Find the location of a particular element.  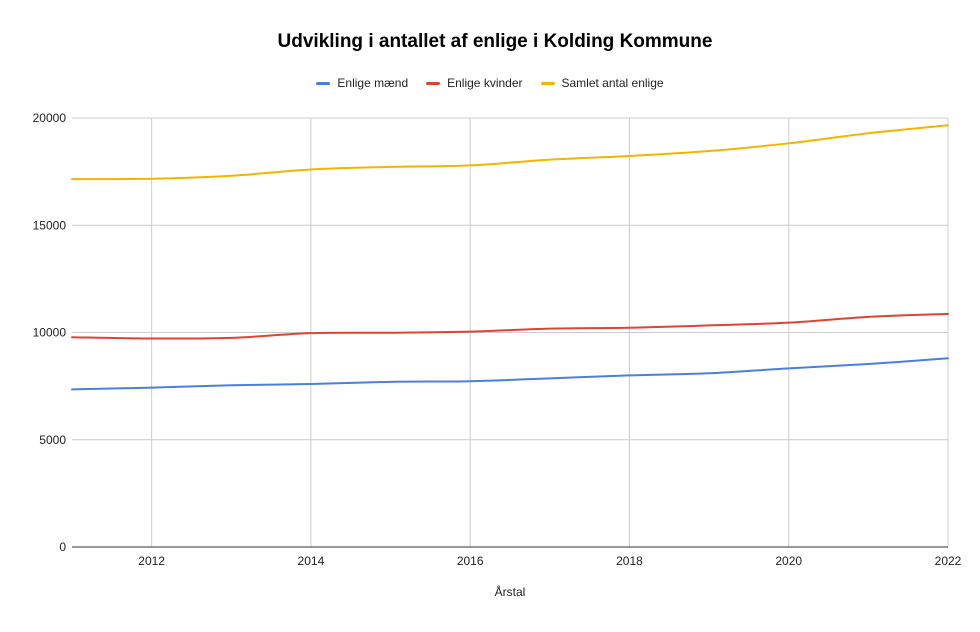

x-tick-label: 2012 is located at coordinates (151, 561).